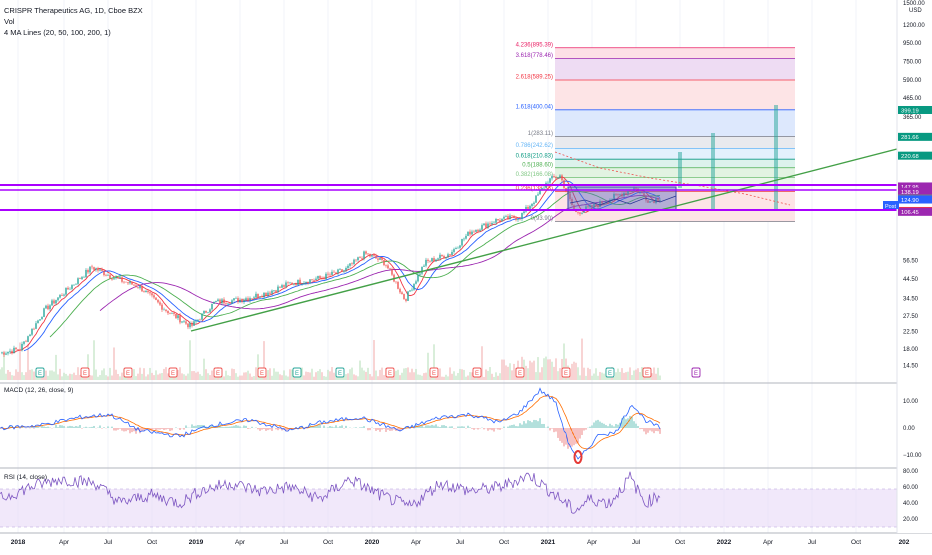 Image resolution: width=932 pixels, height=555 pixels. Describe the element at coordinates (675, 173) in the screenshot. I see `fib-zone` at that location.